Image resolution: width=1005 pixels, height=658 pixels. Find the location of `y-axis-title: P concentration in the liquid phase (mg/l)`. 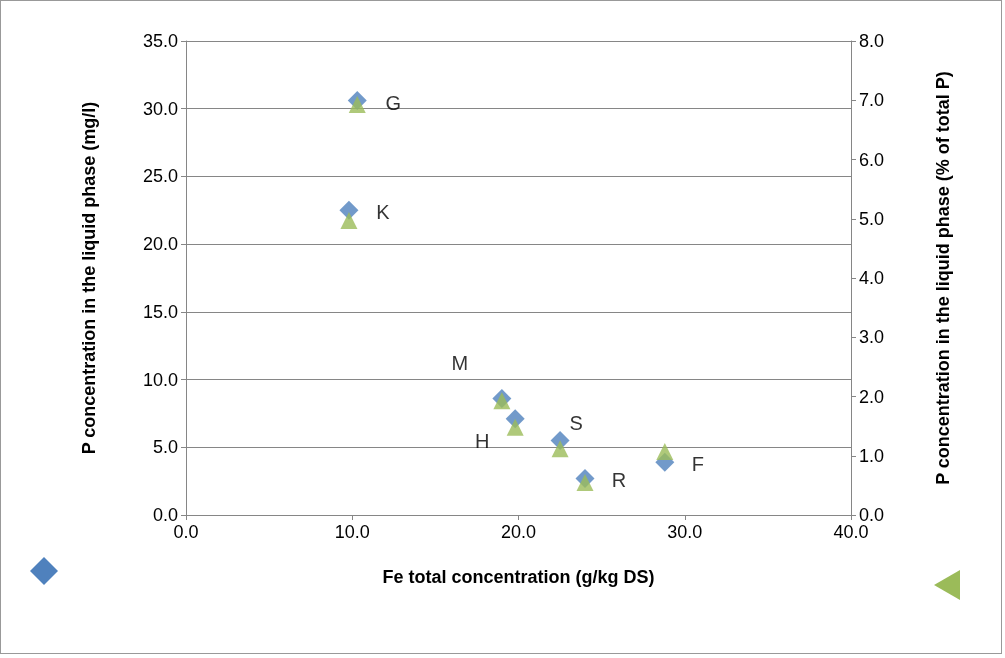

y-axis-title: P concentration in the liquid phase (mg/l) is located at coordinates (89, 278).